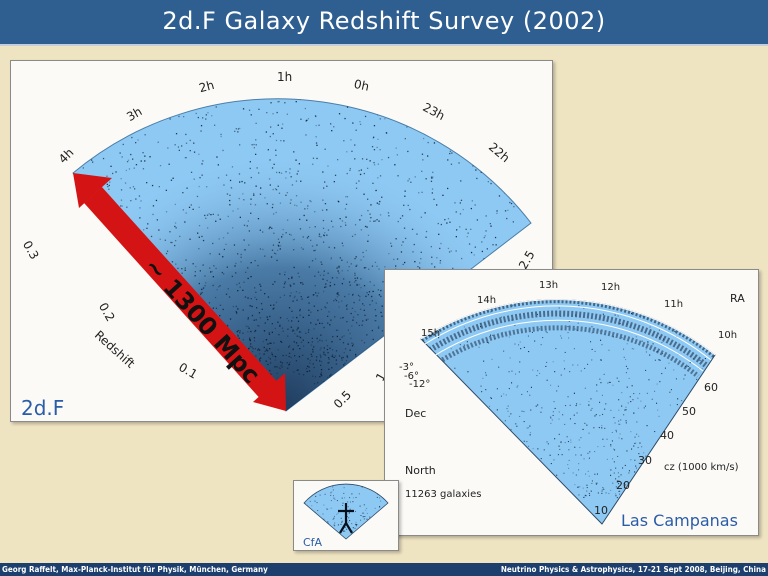 The image size is (768, 576). I want to click on lc-cz-10: 10, so click(601, 510).